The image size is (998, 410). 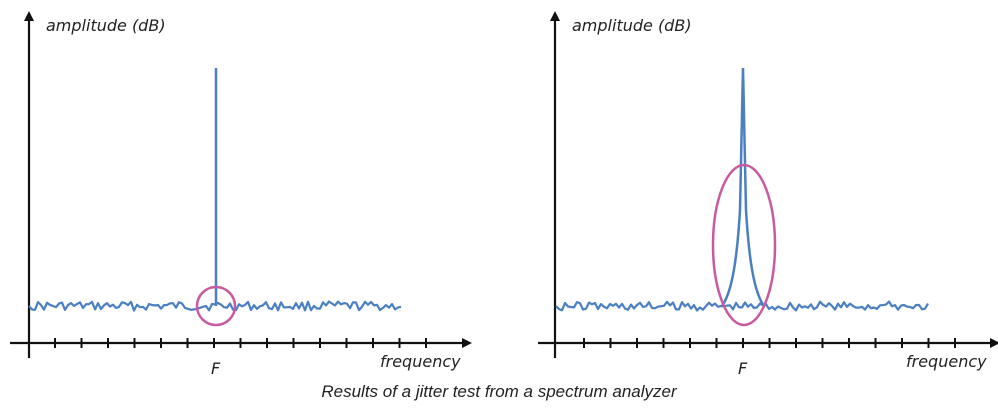 What do you see at coordinates (216, 306) in the screenshot?
I see `highlight-circle` at bounding box center [216, 306].